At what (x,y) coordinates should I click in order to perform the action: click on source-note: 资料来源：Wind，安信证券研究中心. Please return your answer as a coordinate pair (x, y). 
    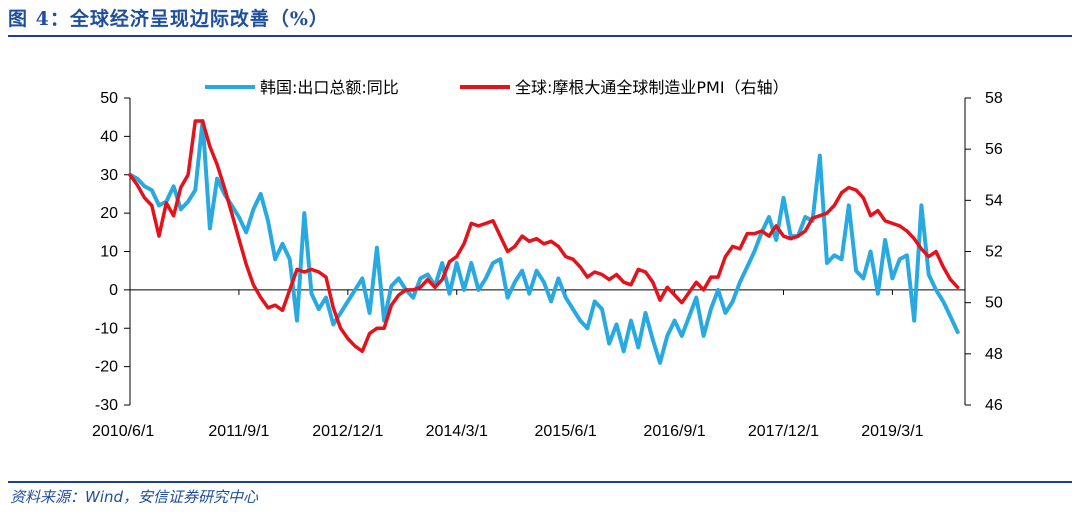
    Looking at the image, I should click on (134, 497).